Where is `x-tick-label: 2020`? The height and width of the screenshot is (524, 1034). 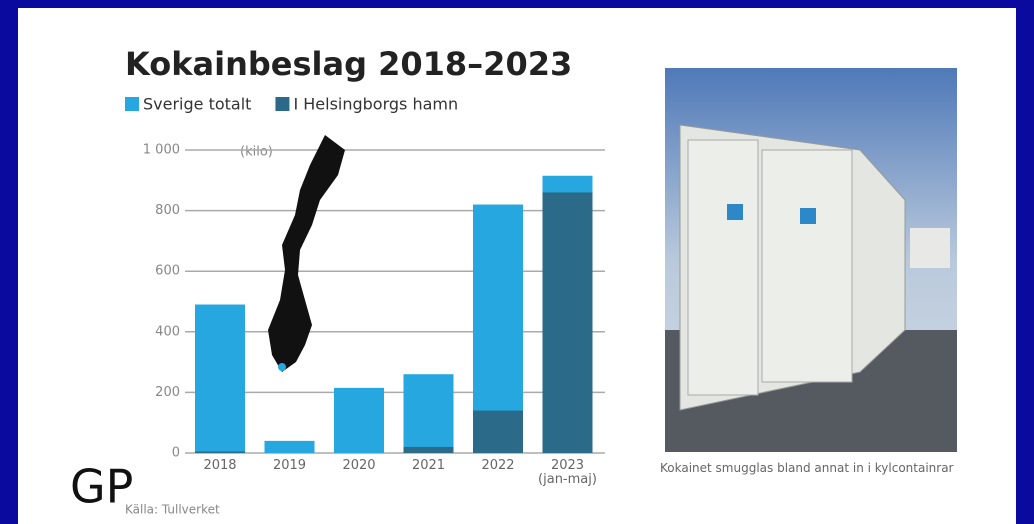
x-tick-label: 2020 is located at coordinates (359, 465).